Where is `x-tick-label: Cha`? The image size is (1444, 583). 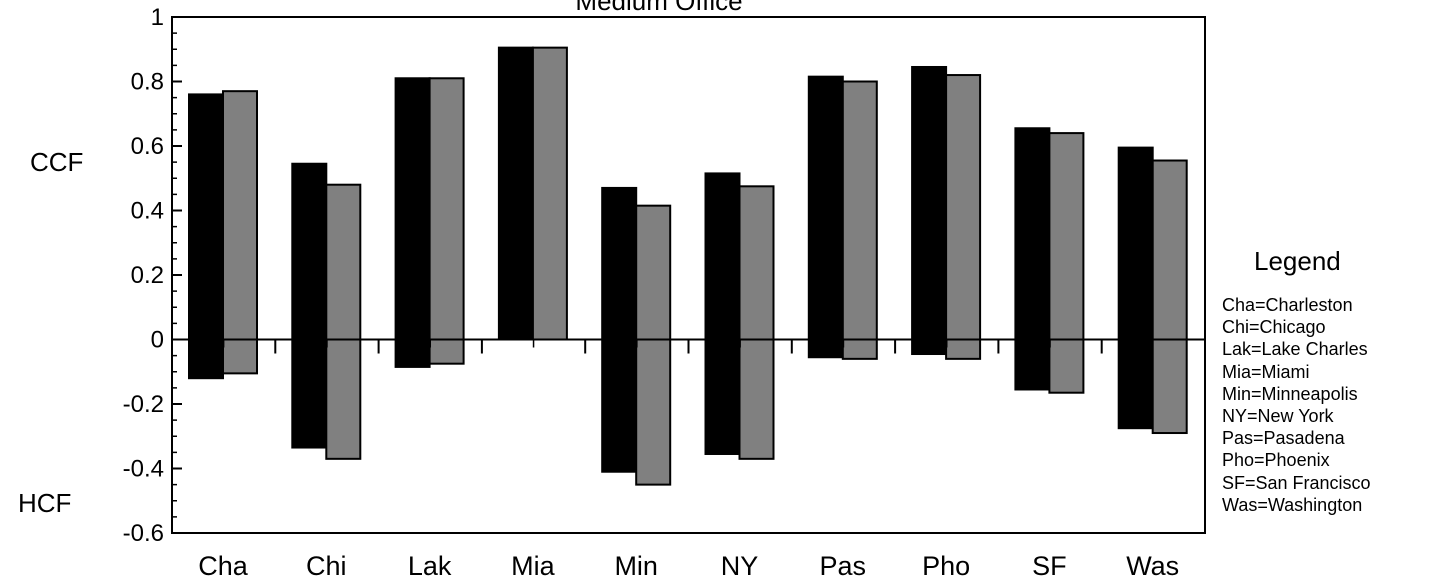 x-tick-label: Cha is located at coordinates (223, 566).